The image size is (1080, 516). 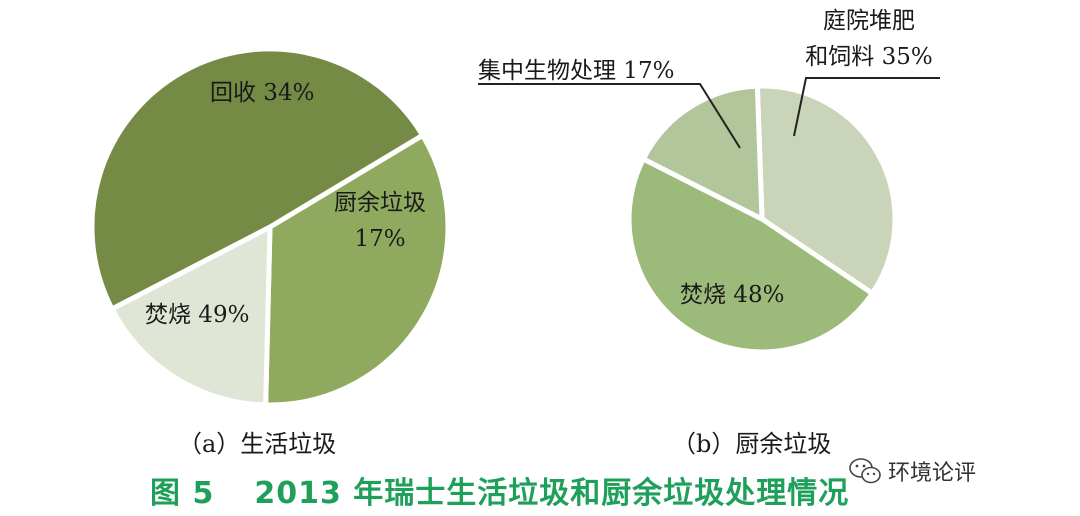 What do you see at coordinates (262, 93) in the screenshot?
I see `slice-label-0-0: 回收 34%` at bounding box center [262, 93].